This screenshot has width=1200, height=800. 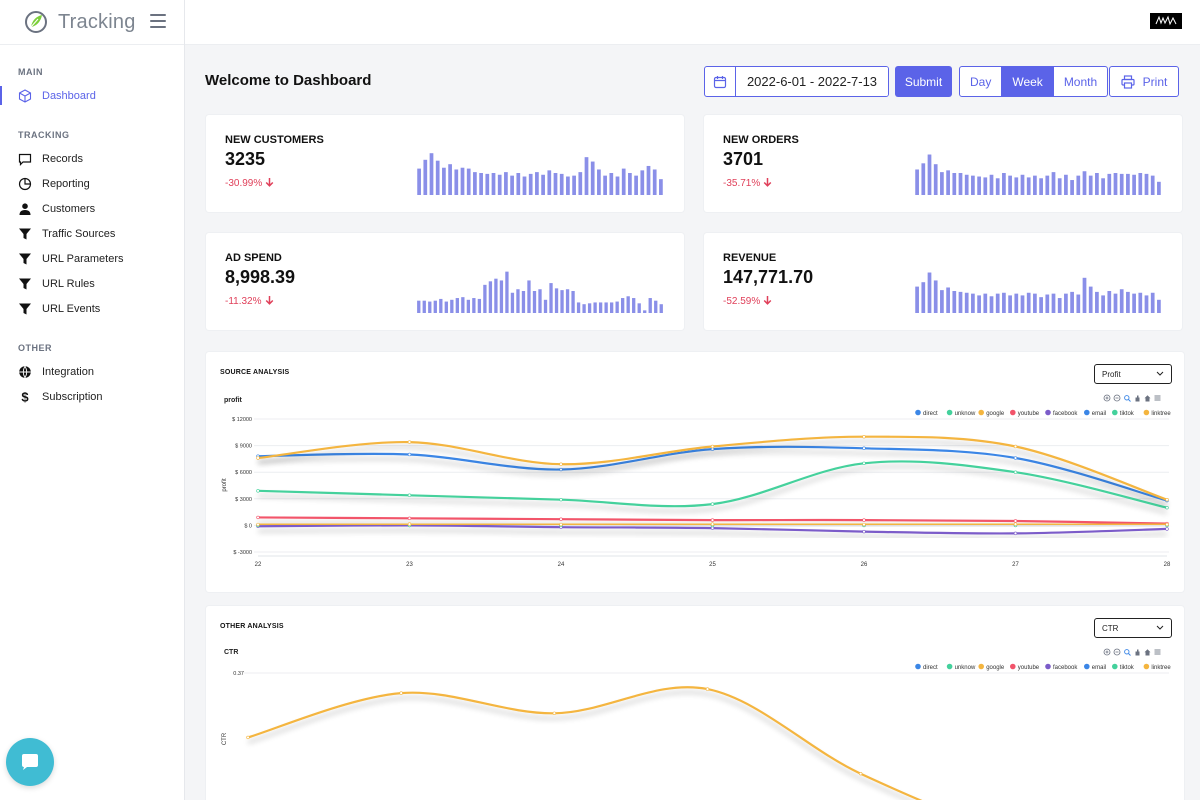 What do you see at coordinates (92, 396) in the screenshot?
I see `sidebar-item-subscription: $ Subscription` at bounding box center [92, 396].